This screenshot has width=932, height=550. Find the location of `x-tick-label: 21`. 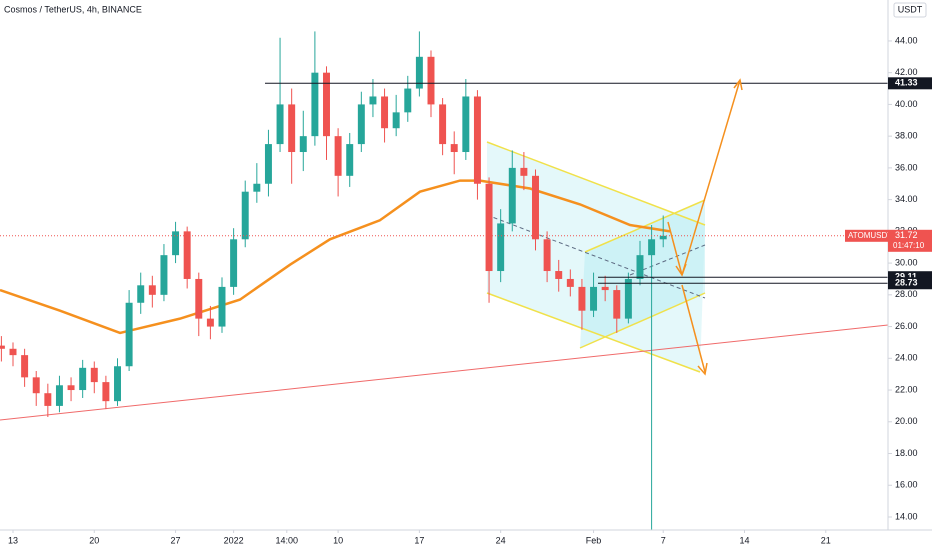

x-tick-label: 21 is located at coordinates (826, 540).